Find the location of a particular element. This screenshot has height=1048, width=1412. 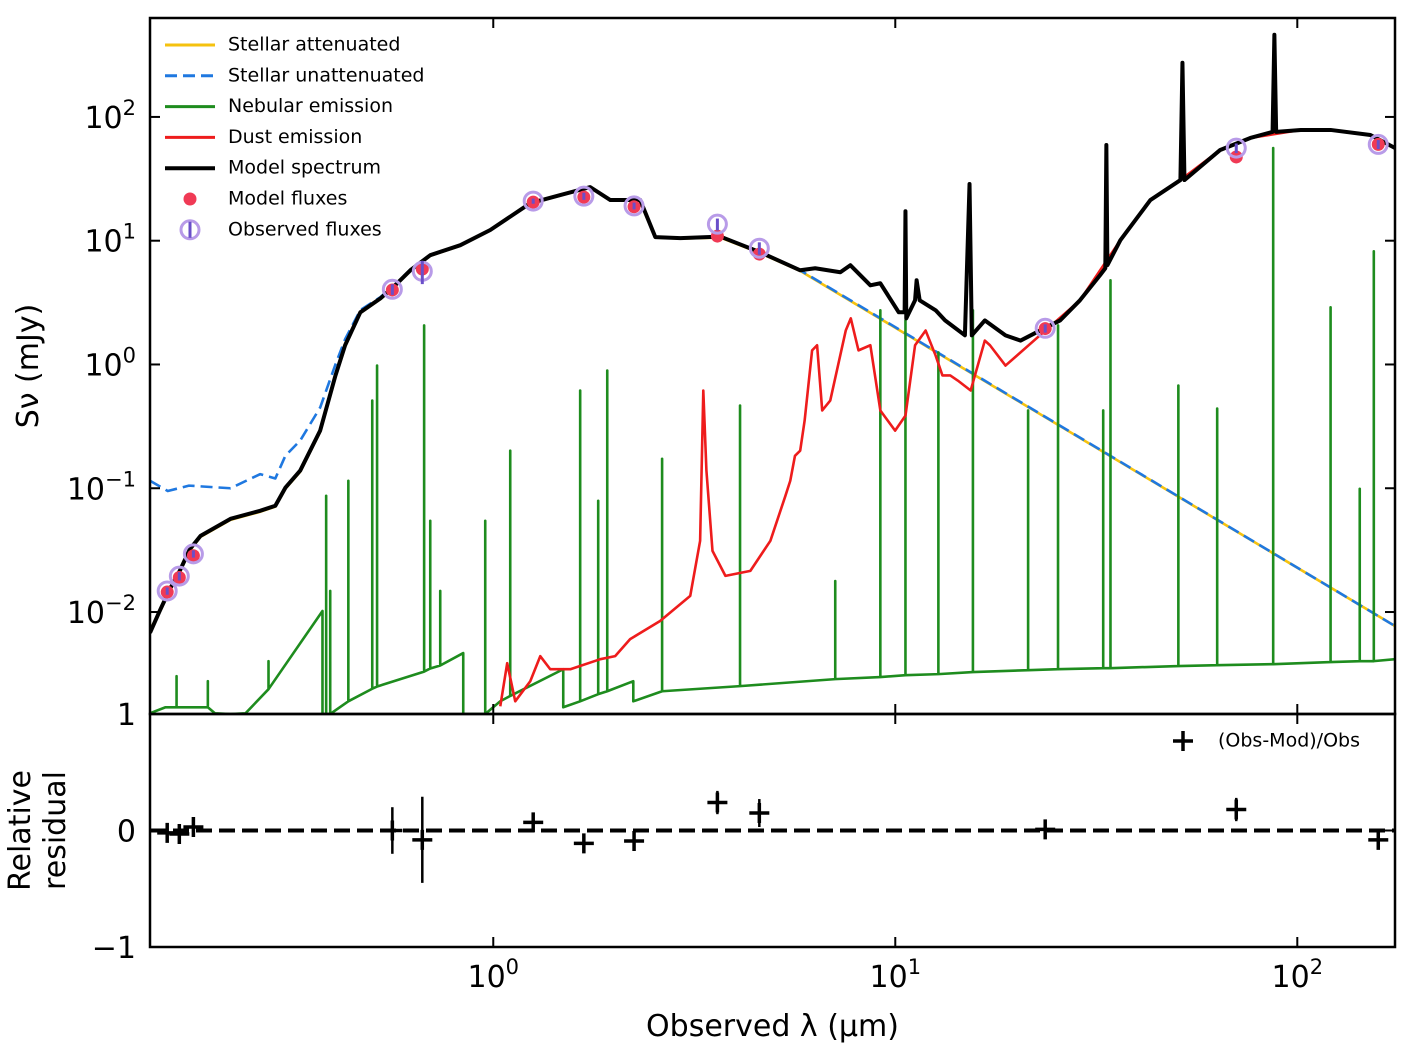

legend-label: Model fluxes is located at coordinates (287, 199).